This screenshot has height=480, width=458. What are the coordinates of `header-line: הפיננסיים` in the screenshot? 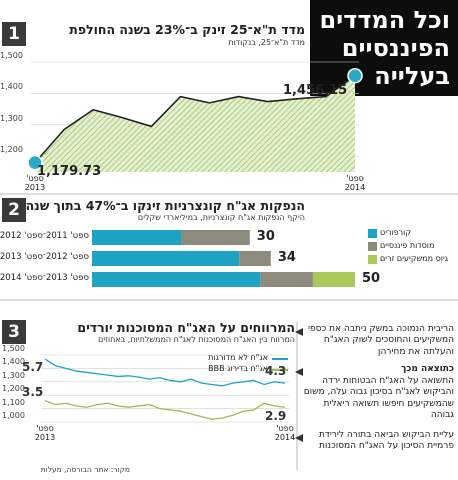 It's located at (395, 48).